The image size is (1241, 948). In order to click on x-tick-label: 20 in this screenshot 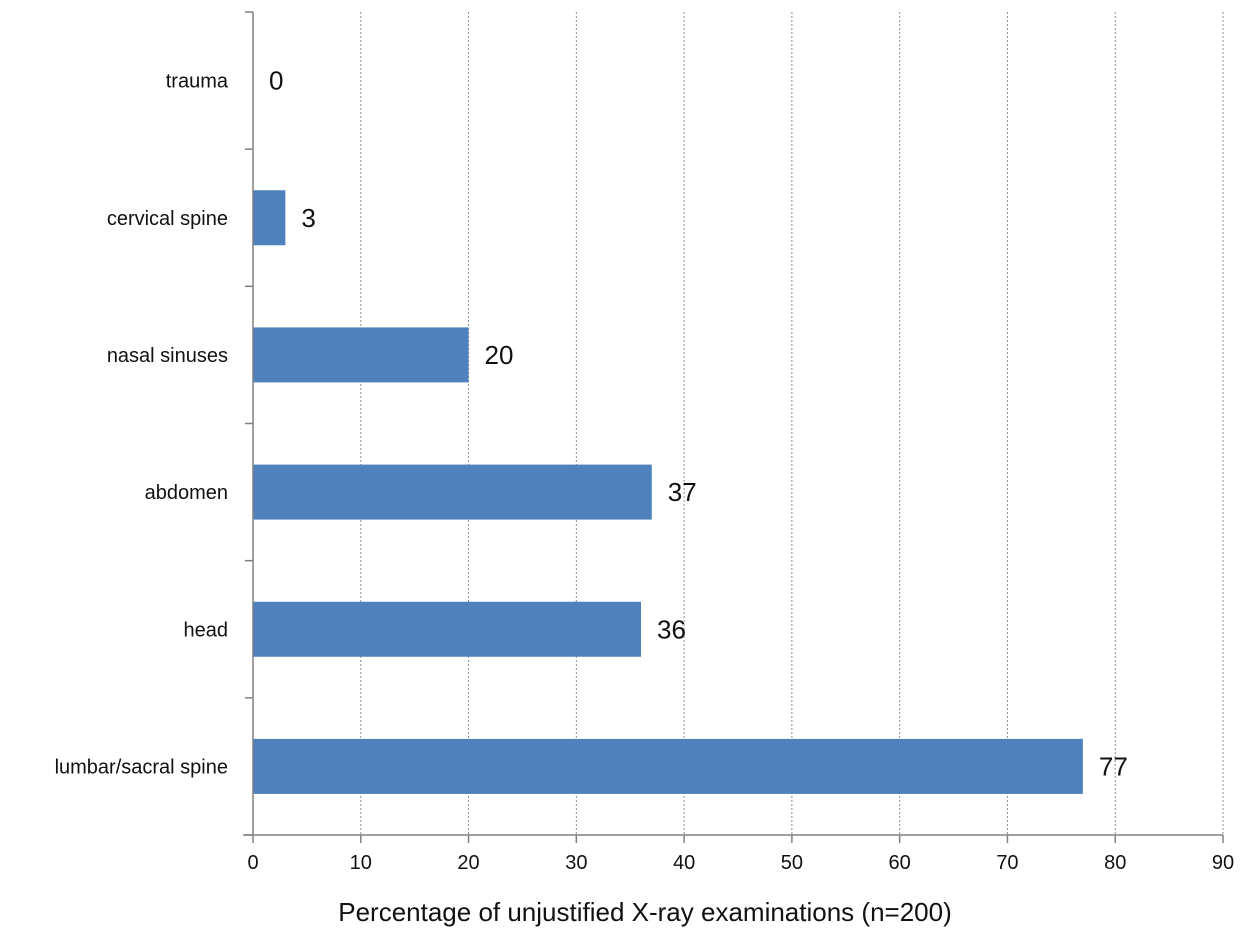, I will do `click(468, 863)`.